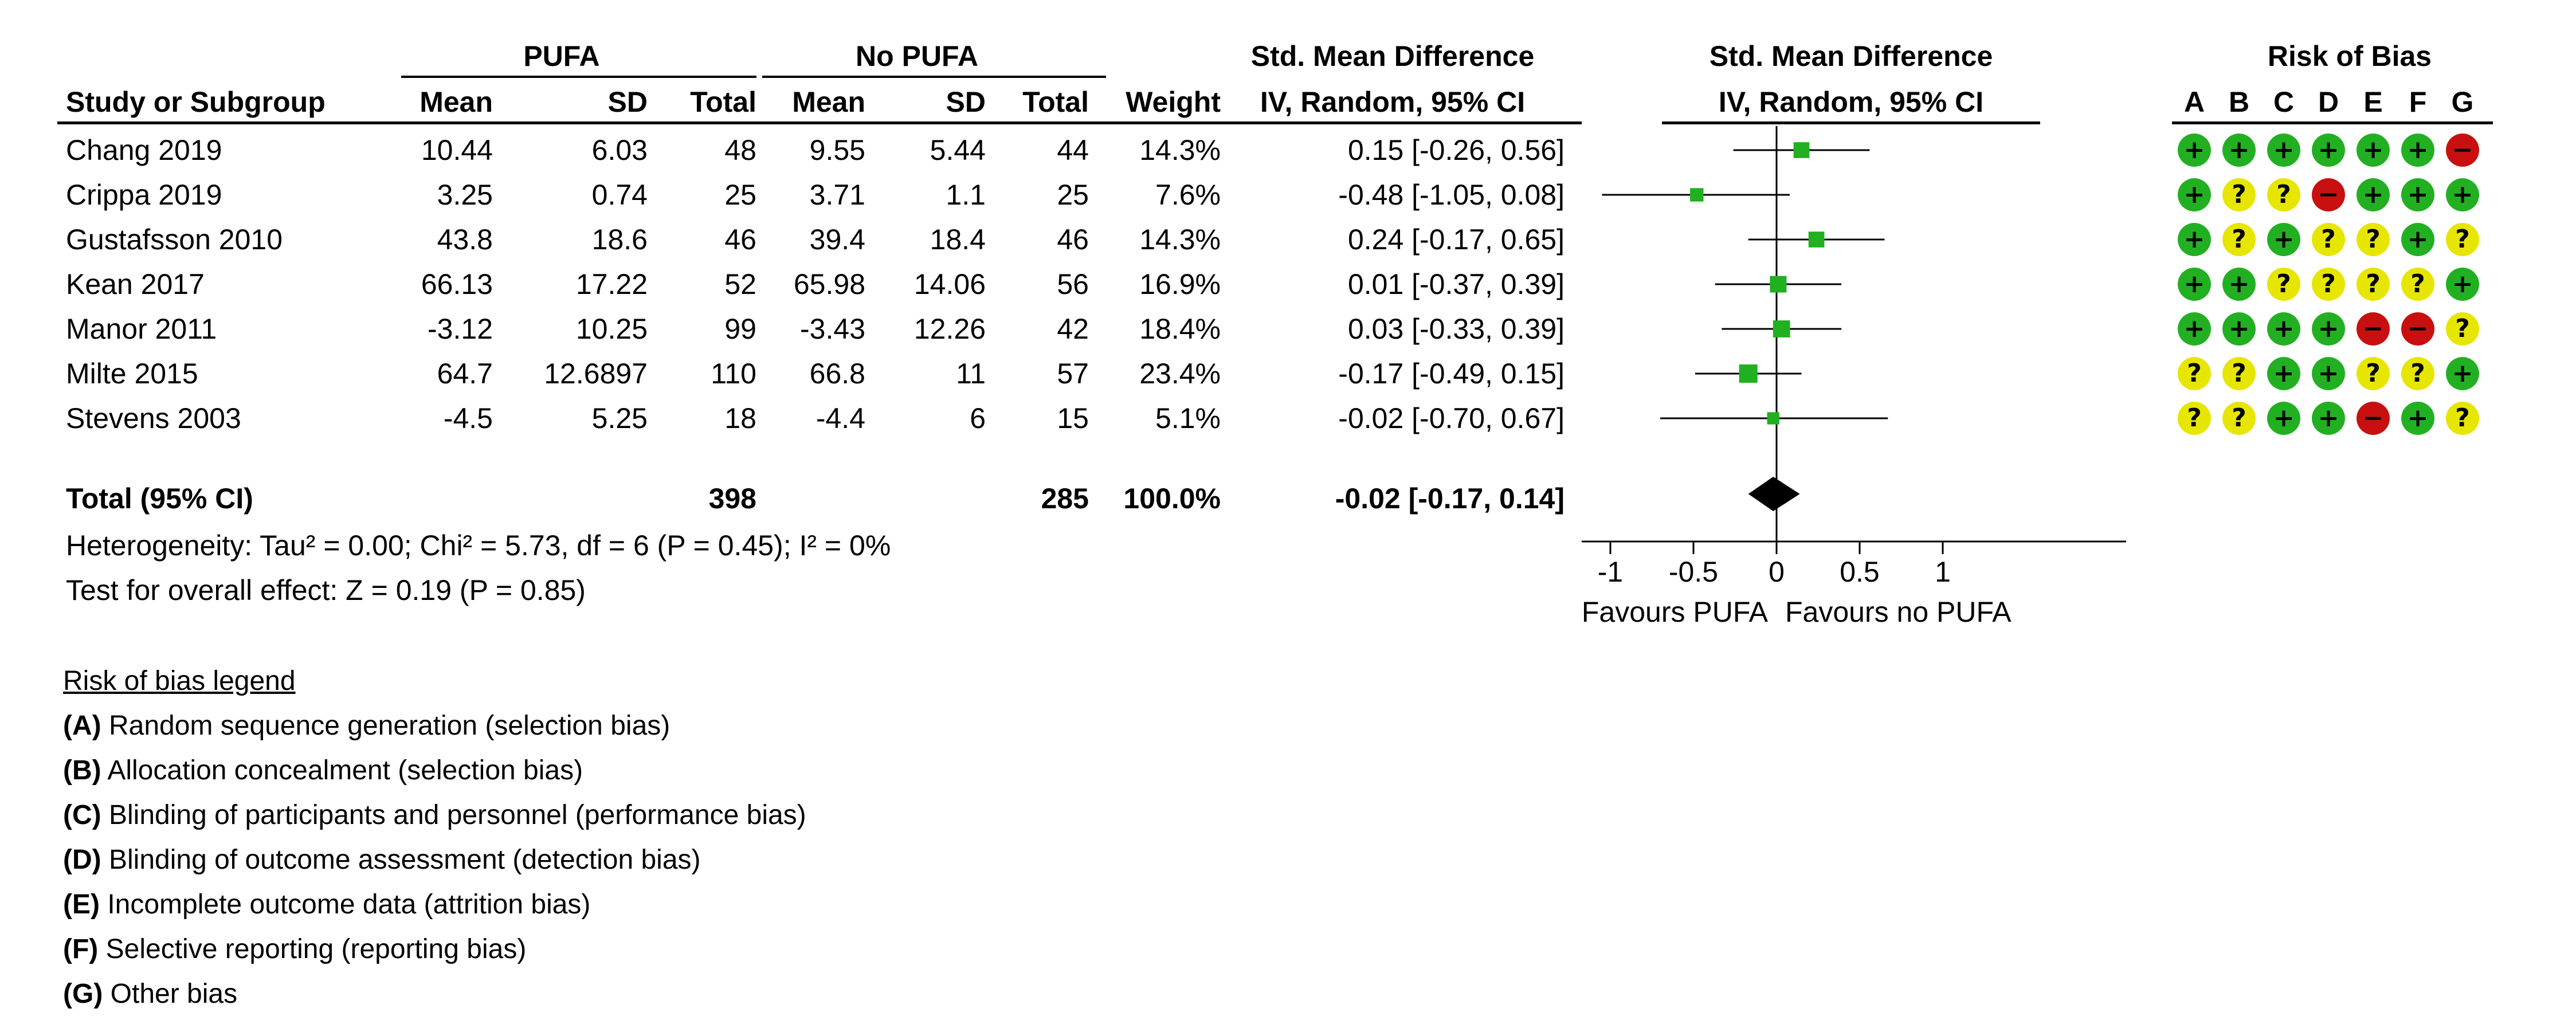 The width and height of the screenshot is (2576, 1032). Describe the element at coordinates (723, 102) in the screenshot. I see `total1-column-header: Total` at that location.